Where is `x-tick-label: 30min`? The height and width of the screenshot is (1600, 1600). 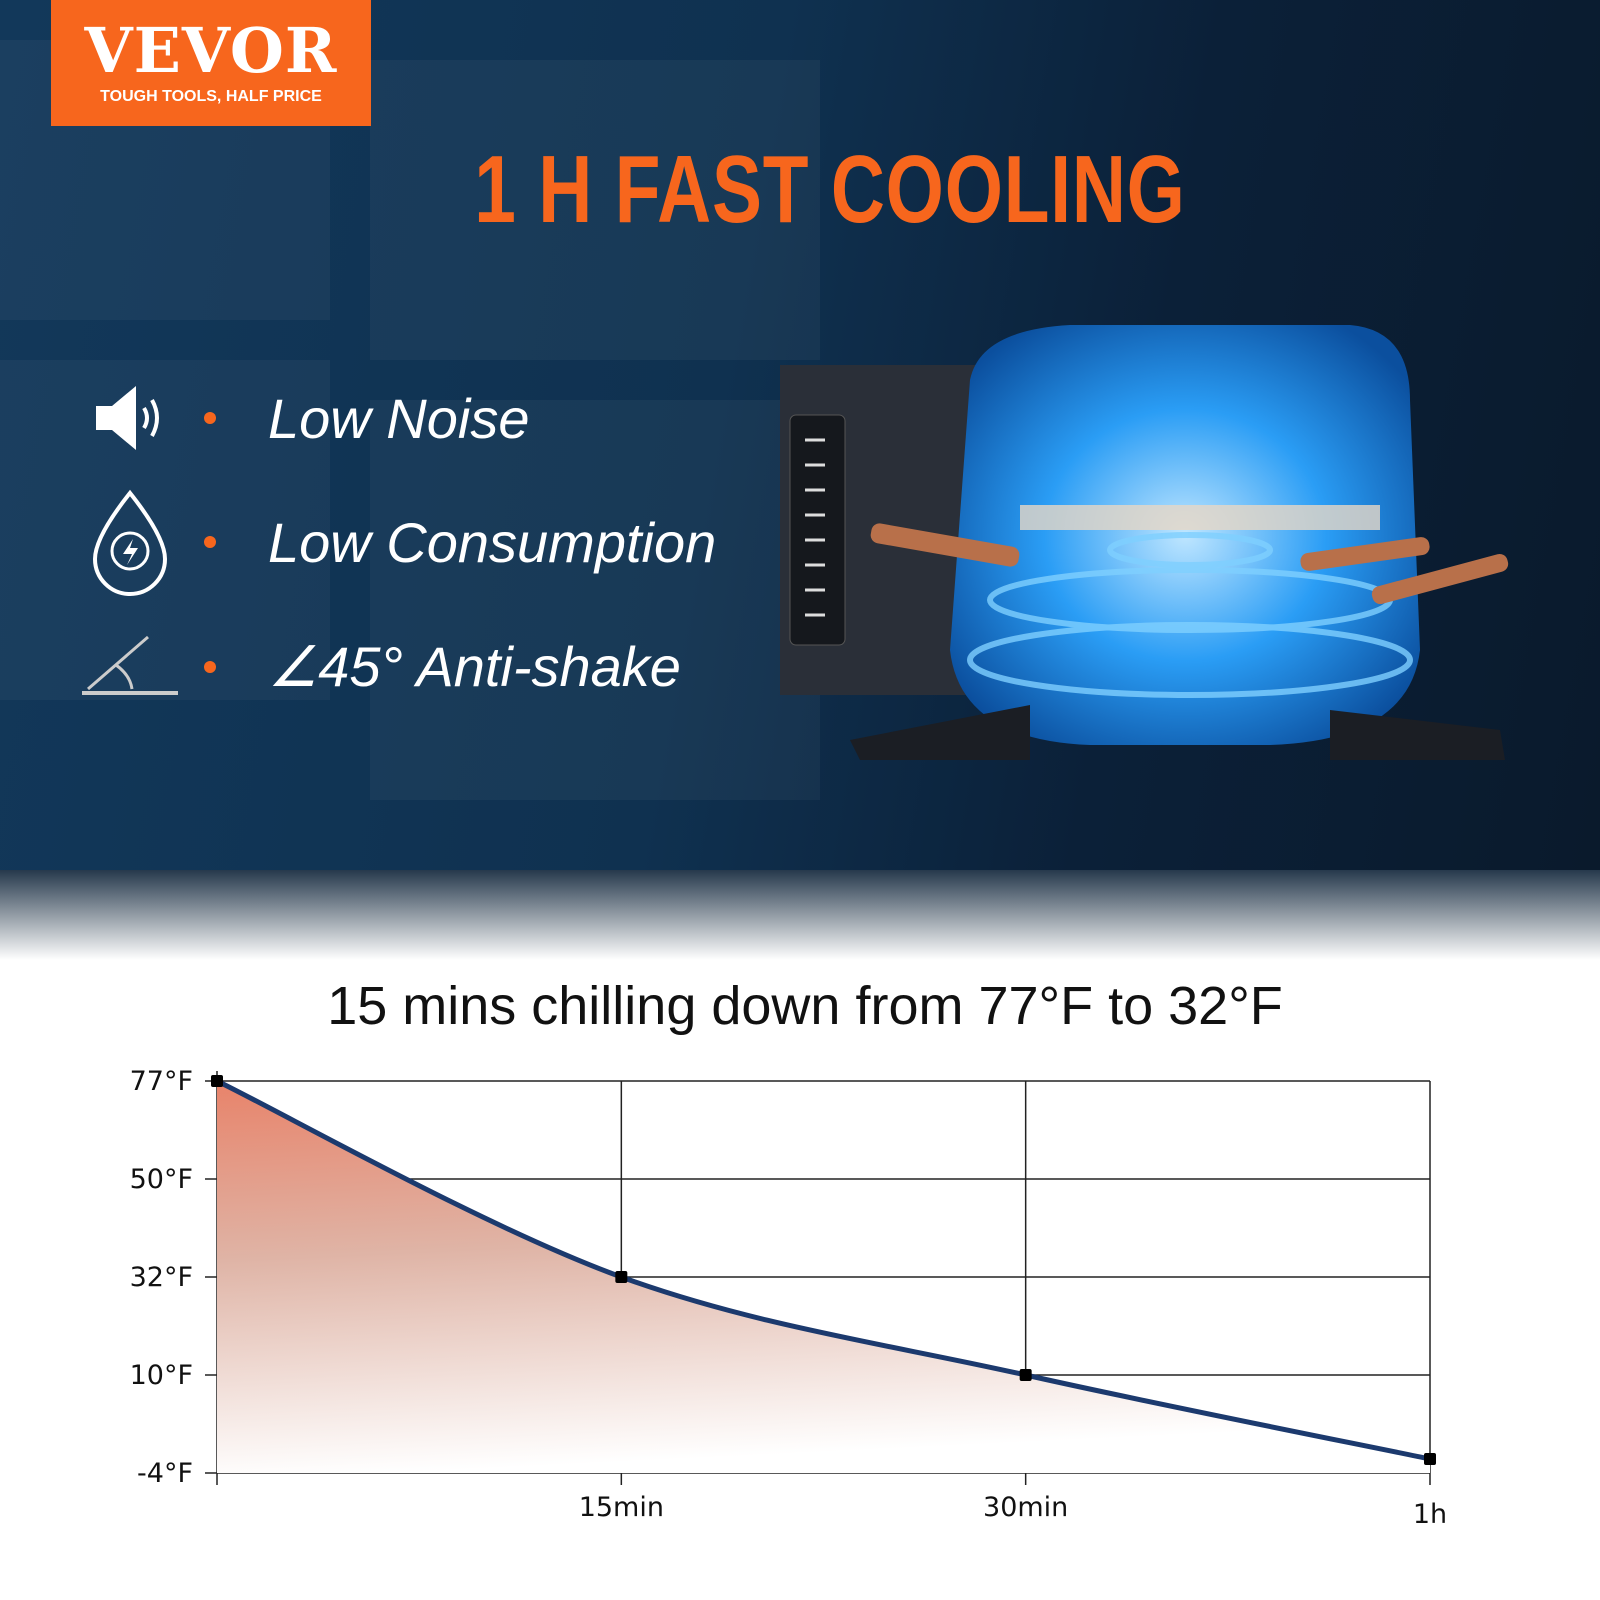 x-tick-label: 30min is located at coordinates (1025, 1507).